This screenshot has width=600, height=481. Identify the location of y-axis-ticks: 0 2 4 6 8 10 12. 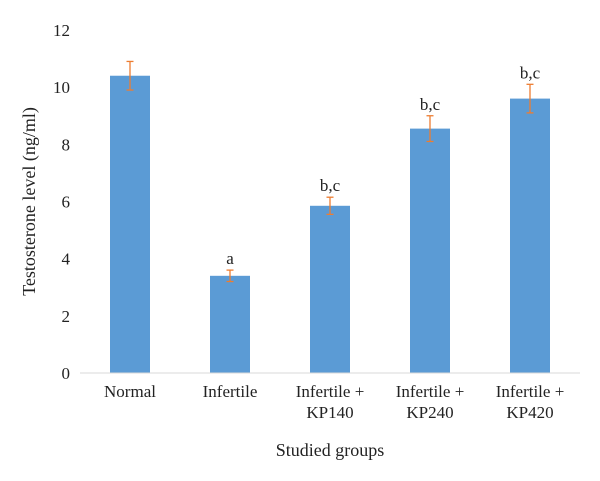
(62, 202).